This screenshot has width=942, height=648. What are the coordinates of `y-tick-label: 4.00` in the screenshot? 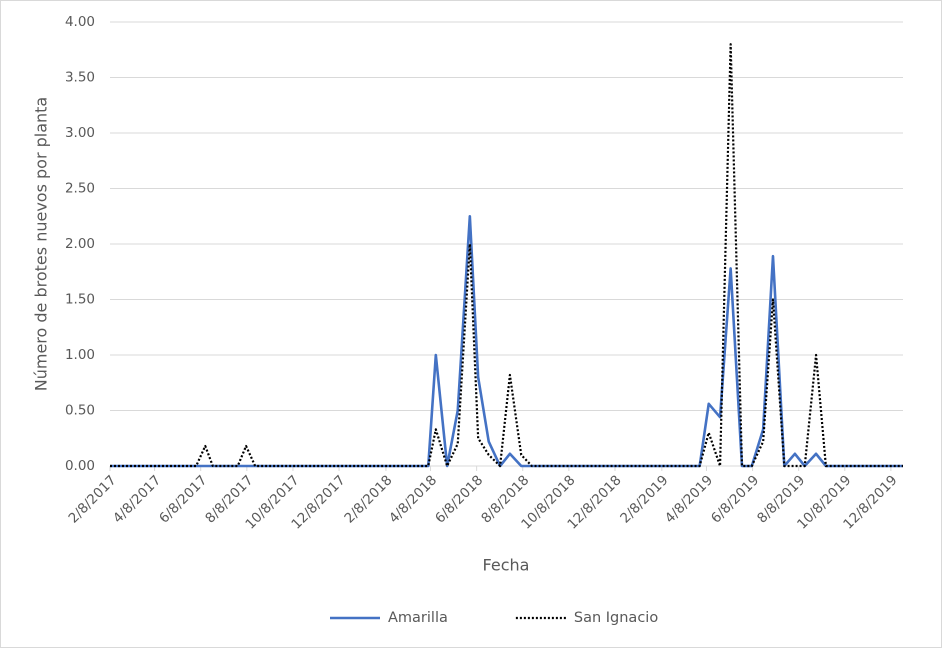 It's located at (80, 22).